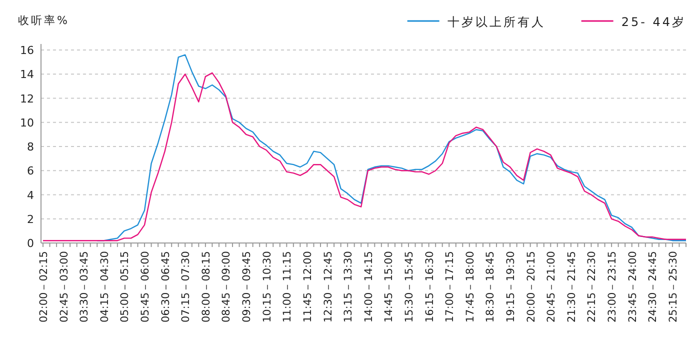 The width and height of the screenshot is (700, 340). Describe the element at coordinates (409, 287) in the screenshot. I see `x-tick-label: 15:30－15:45` at that location.